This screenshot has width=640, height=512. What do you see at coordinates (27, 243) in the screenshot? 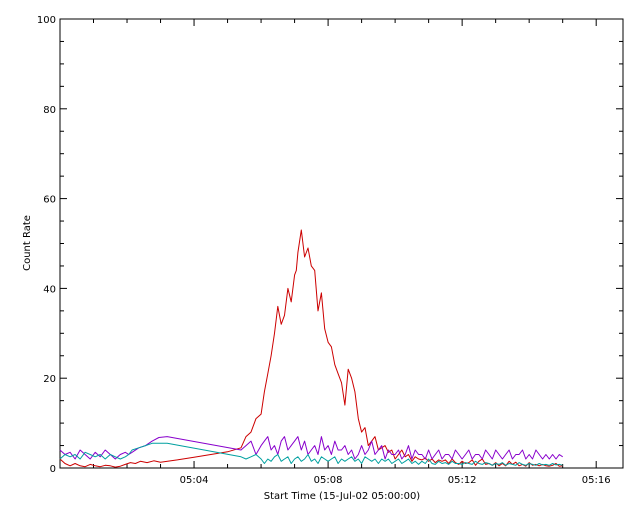
I see `y-axis-title: Count Rate` at bounding box center [27, 243].